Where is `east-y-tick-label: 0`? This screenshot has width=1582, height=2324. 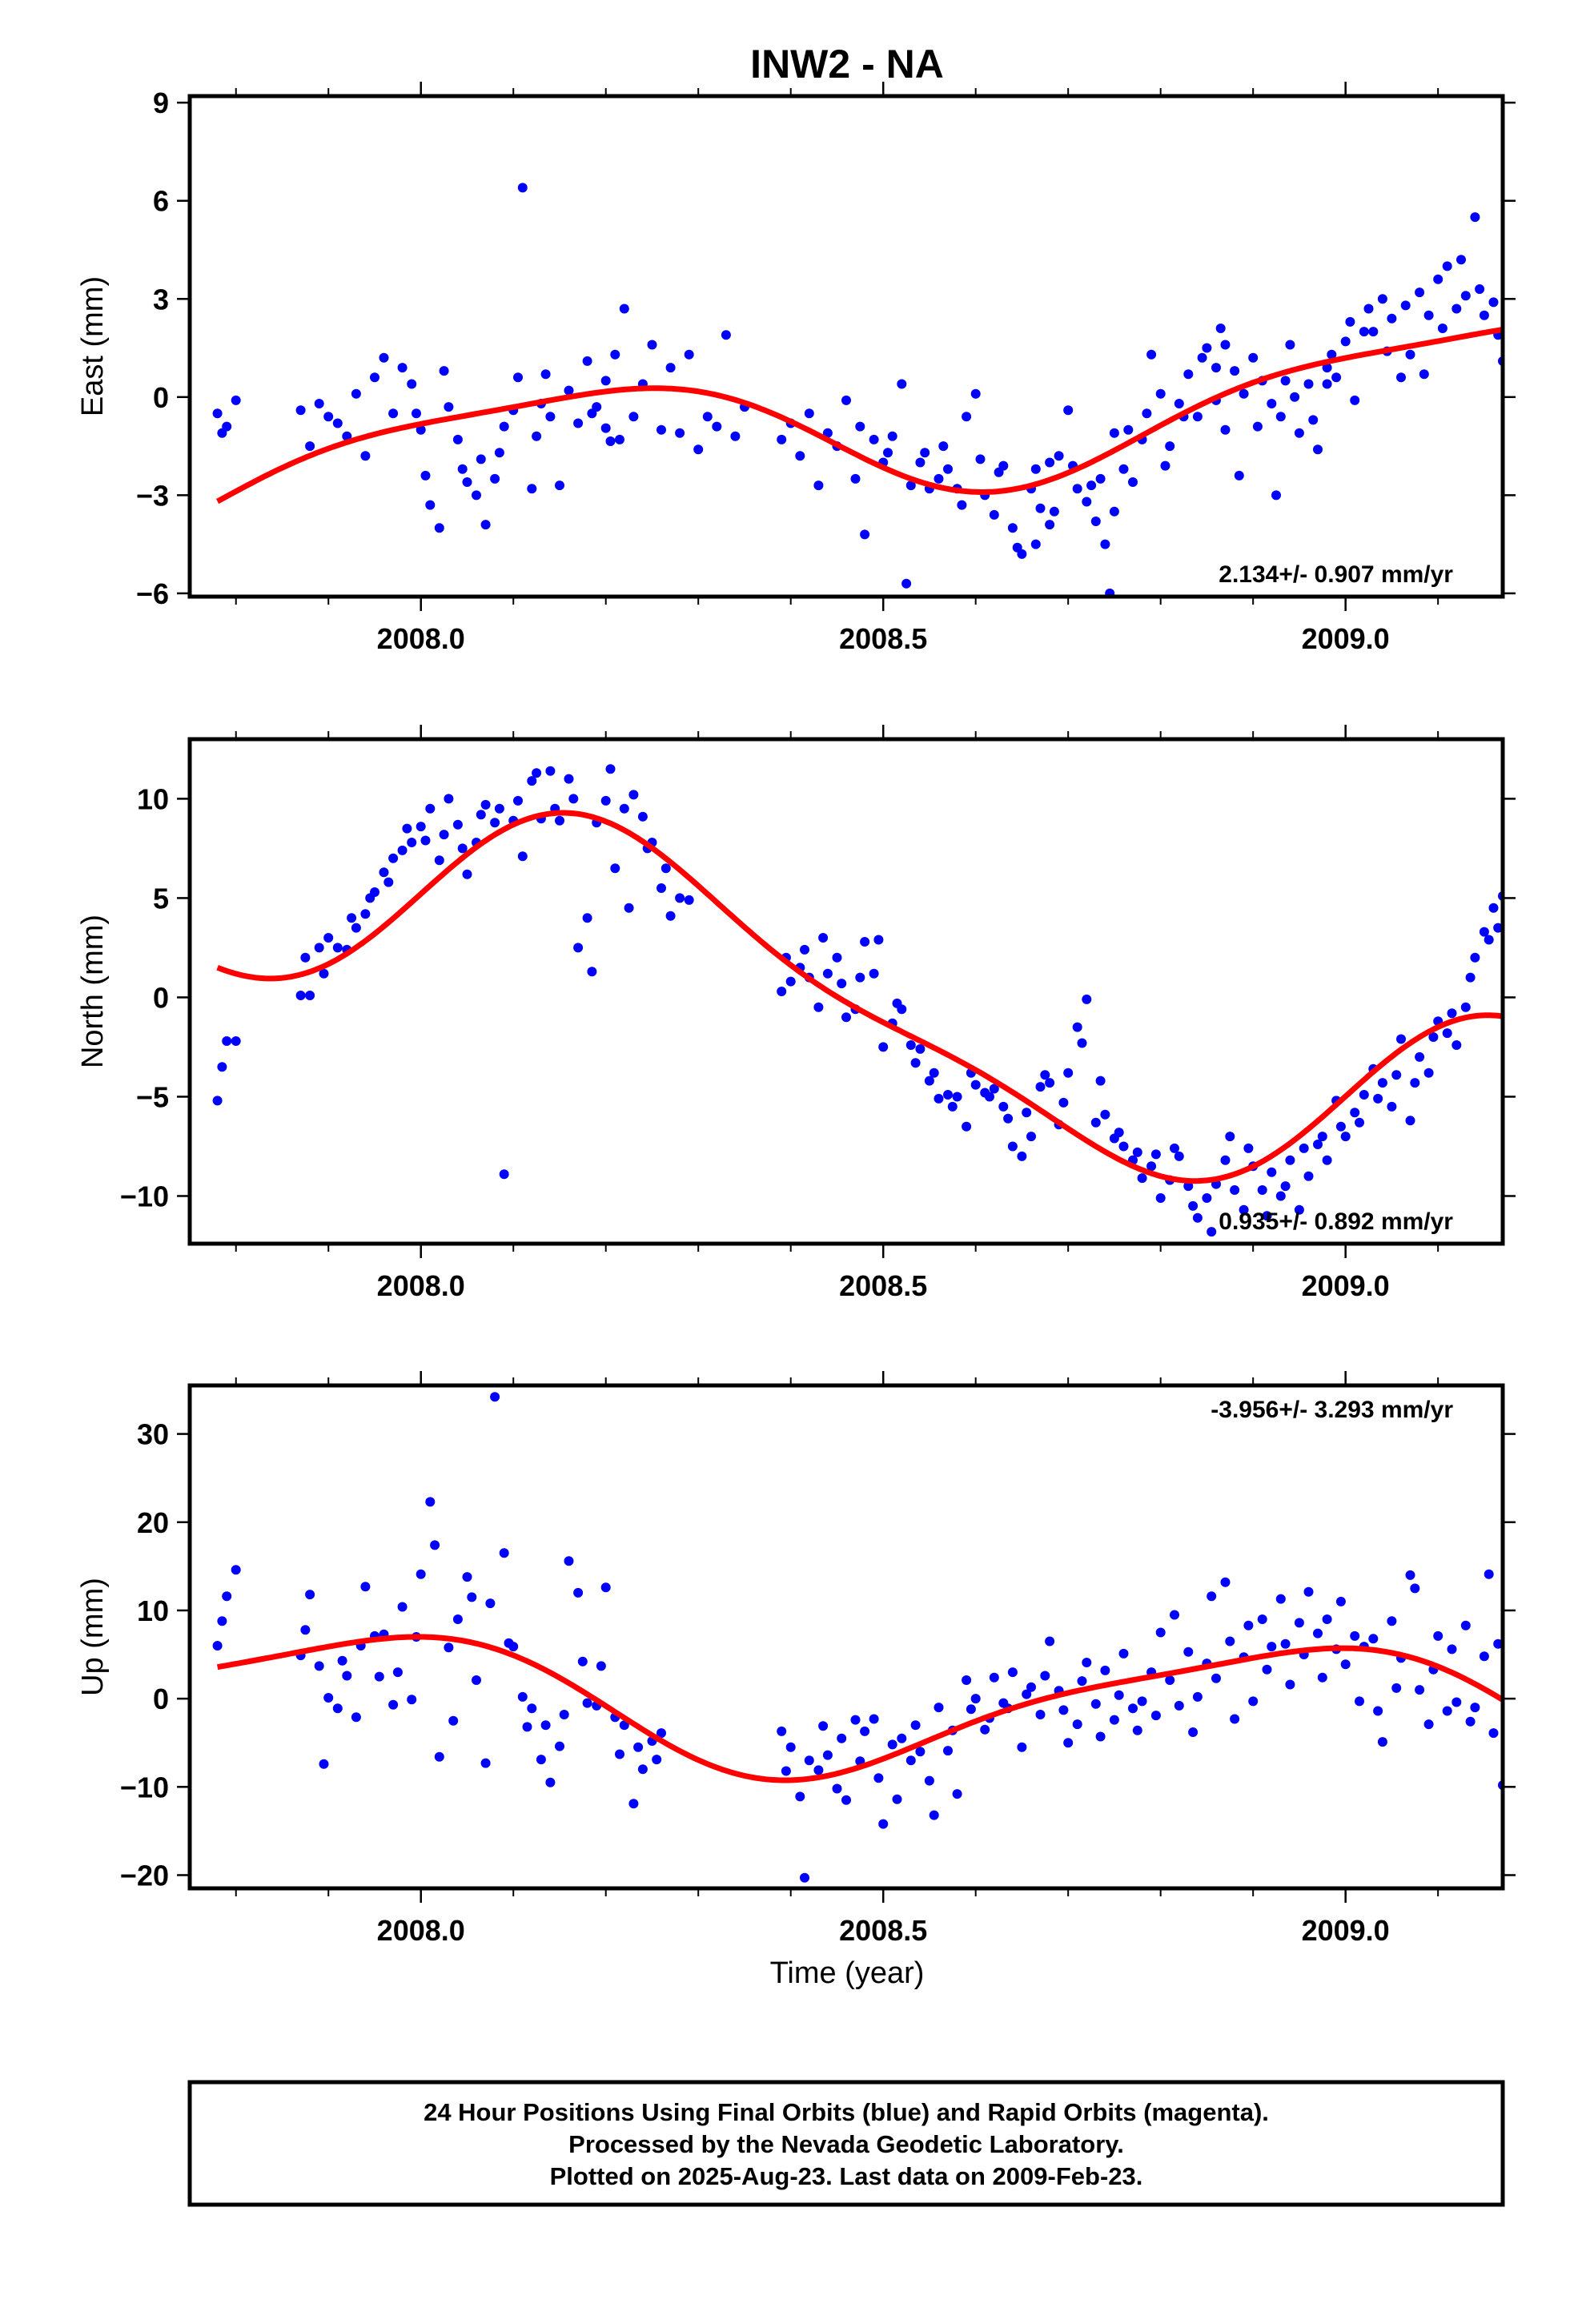
east-y-tick-label: 0 is located at coordinates (161, 397).